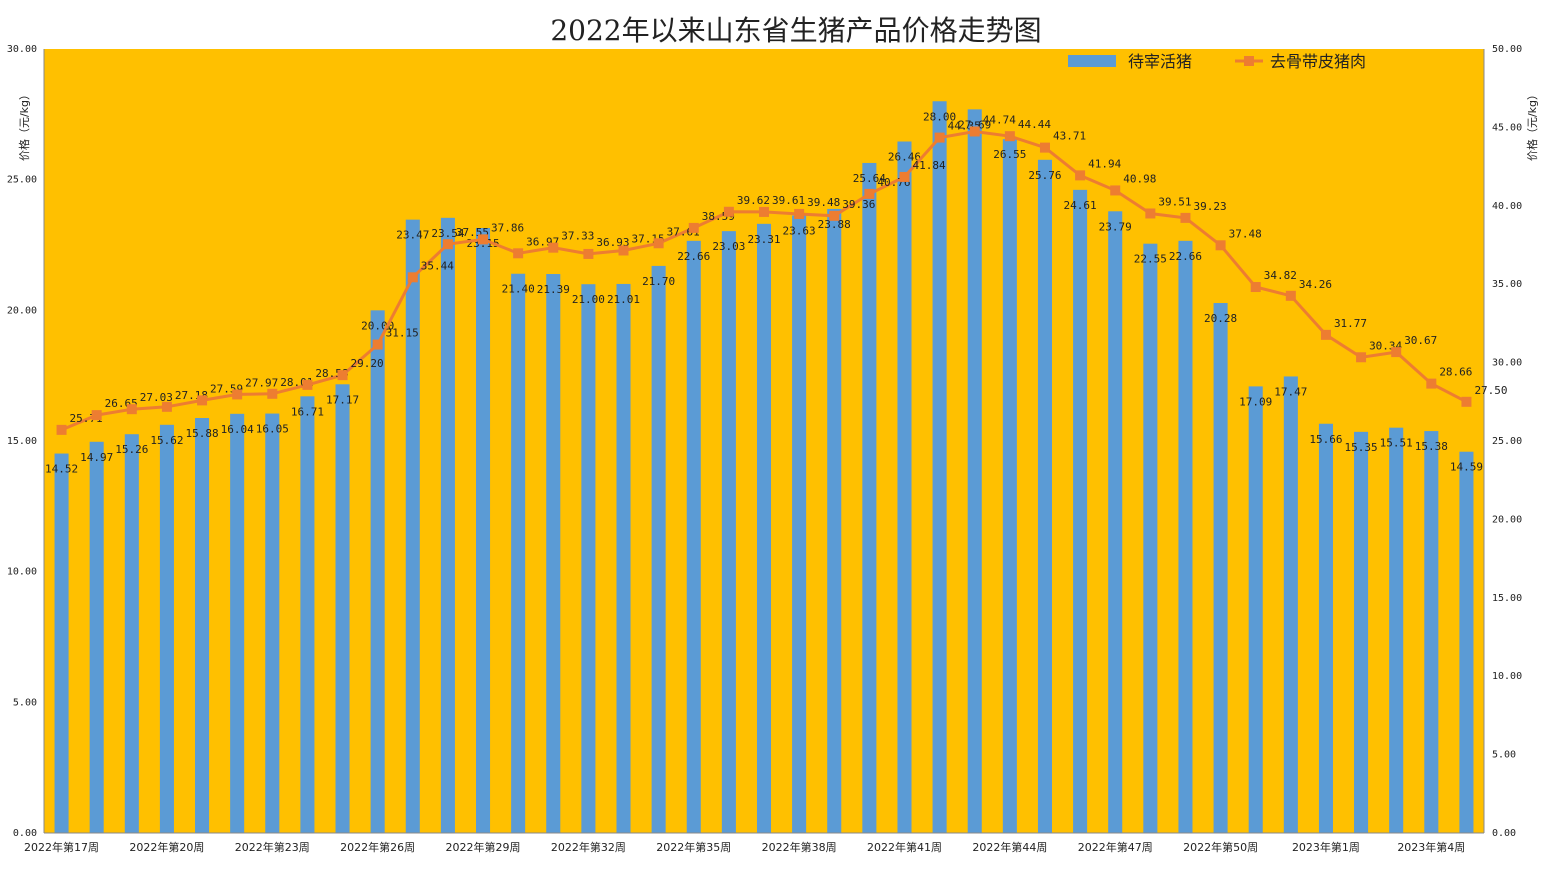  I want to click on bar-data-label: 21.39, so click(553, 289).